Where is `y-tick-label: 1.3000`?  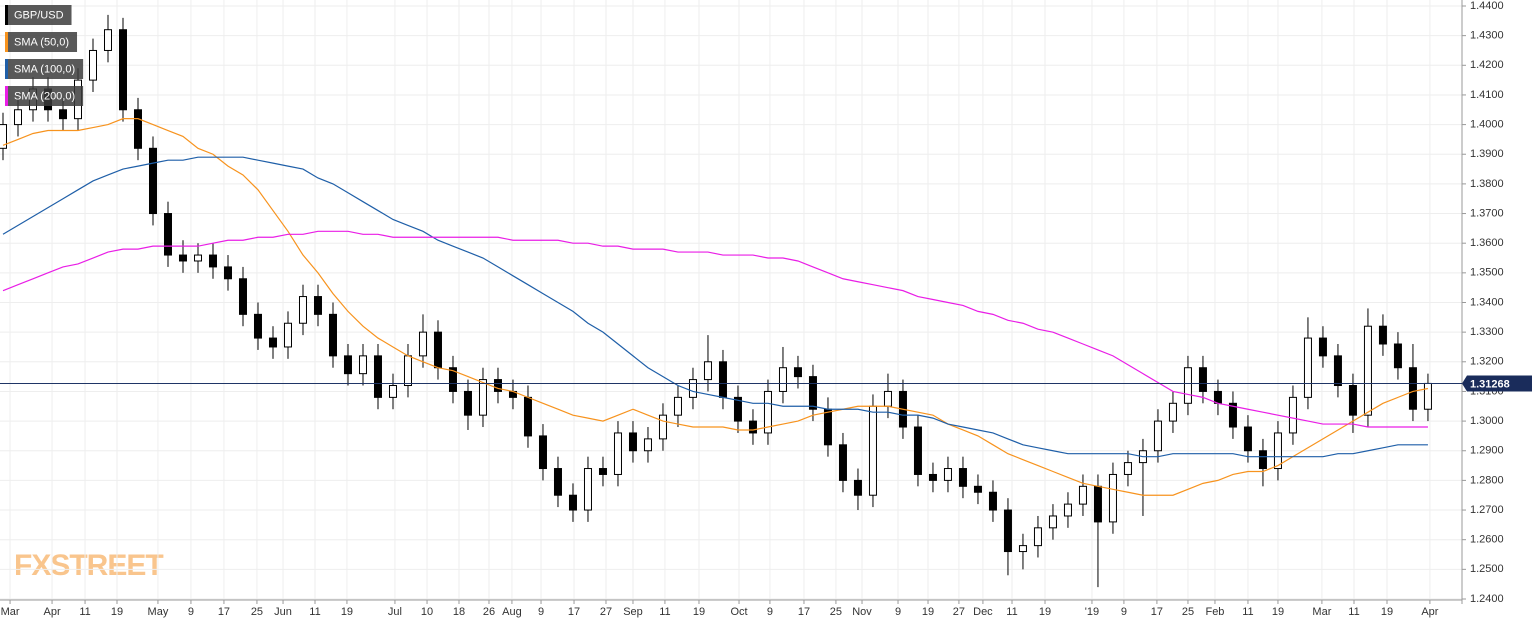
y-tick-label: 1.3000 is located at coordinates (1487, 421).